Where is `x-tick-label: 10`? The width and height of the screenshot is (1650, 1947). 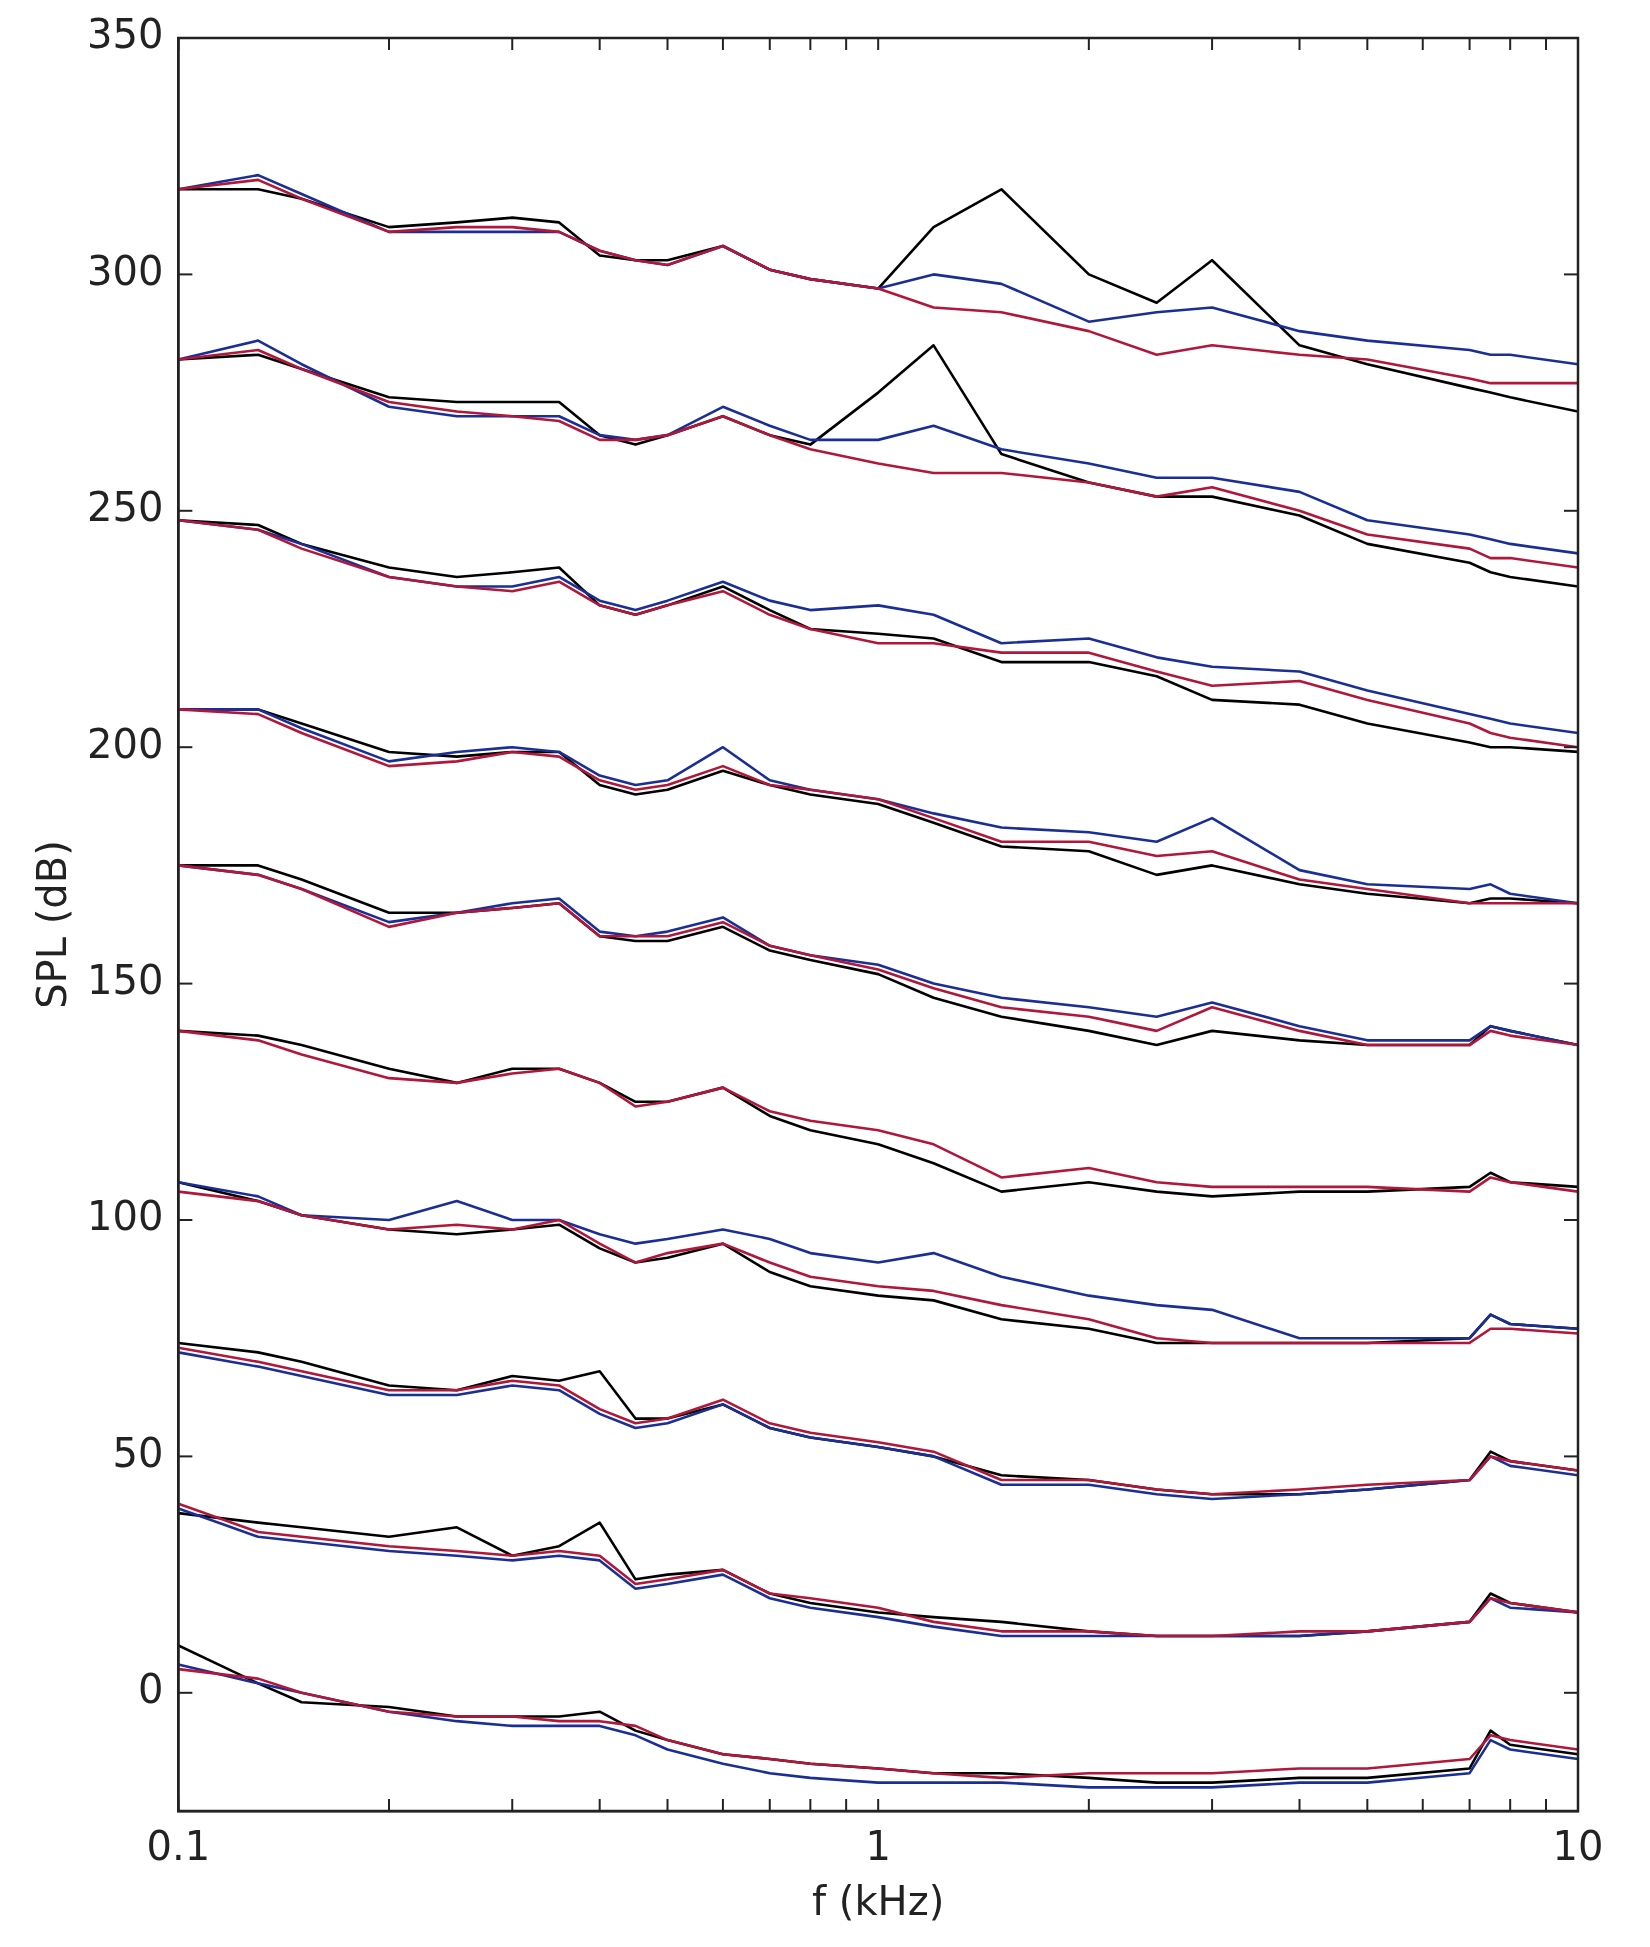 x-tick-label: 10 is located at coordinates (1578, 1846).